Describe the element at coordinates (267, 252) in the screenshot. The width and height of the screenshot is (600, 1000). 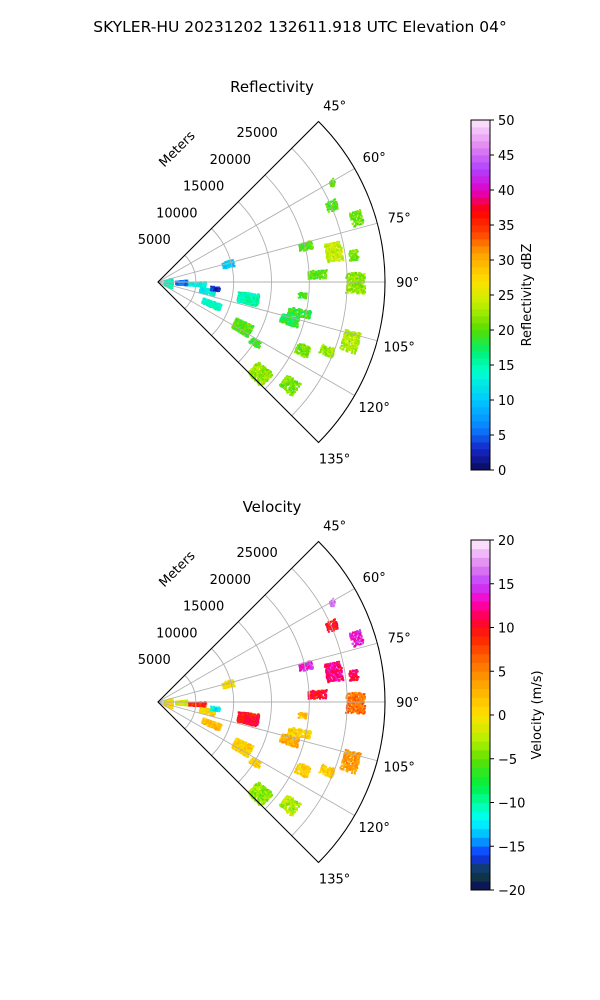
I see `azimuth-spoke` at that location.